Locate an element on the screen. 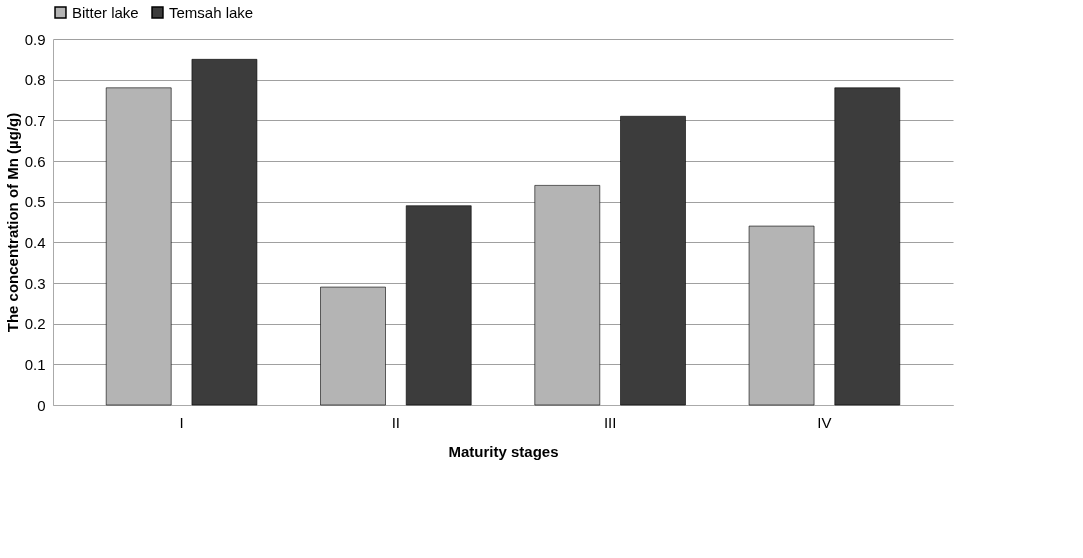  y-tick-label: 0.9 is located at coordinates (35, 39).